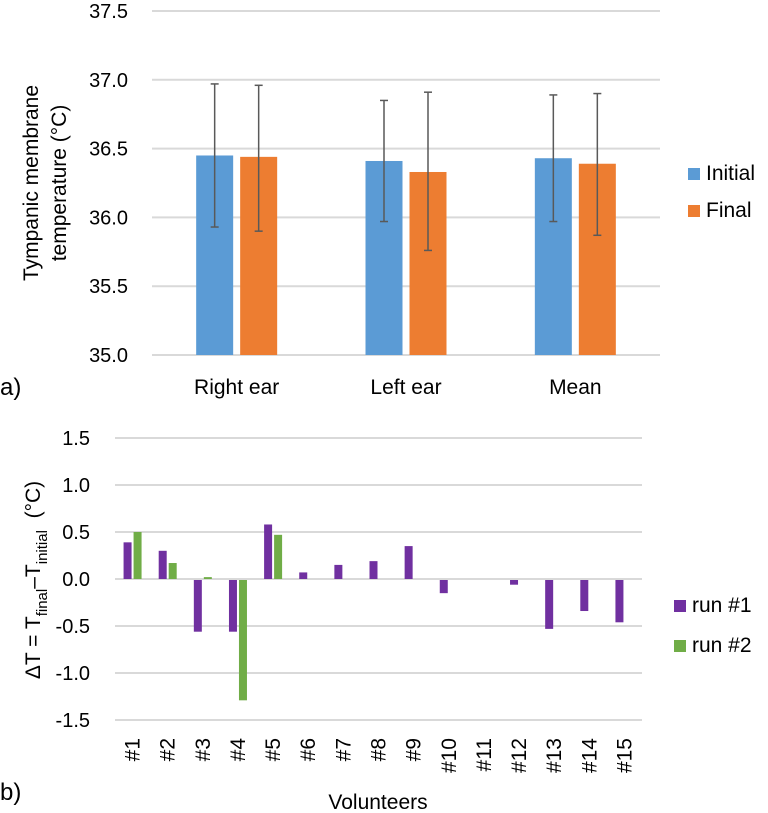 The image size is (768, 813). Describe the element at coordinates (76, 486) in the screenshot. I see `b-y-tick-label: 1.0` at that location.